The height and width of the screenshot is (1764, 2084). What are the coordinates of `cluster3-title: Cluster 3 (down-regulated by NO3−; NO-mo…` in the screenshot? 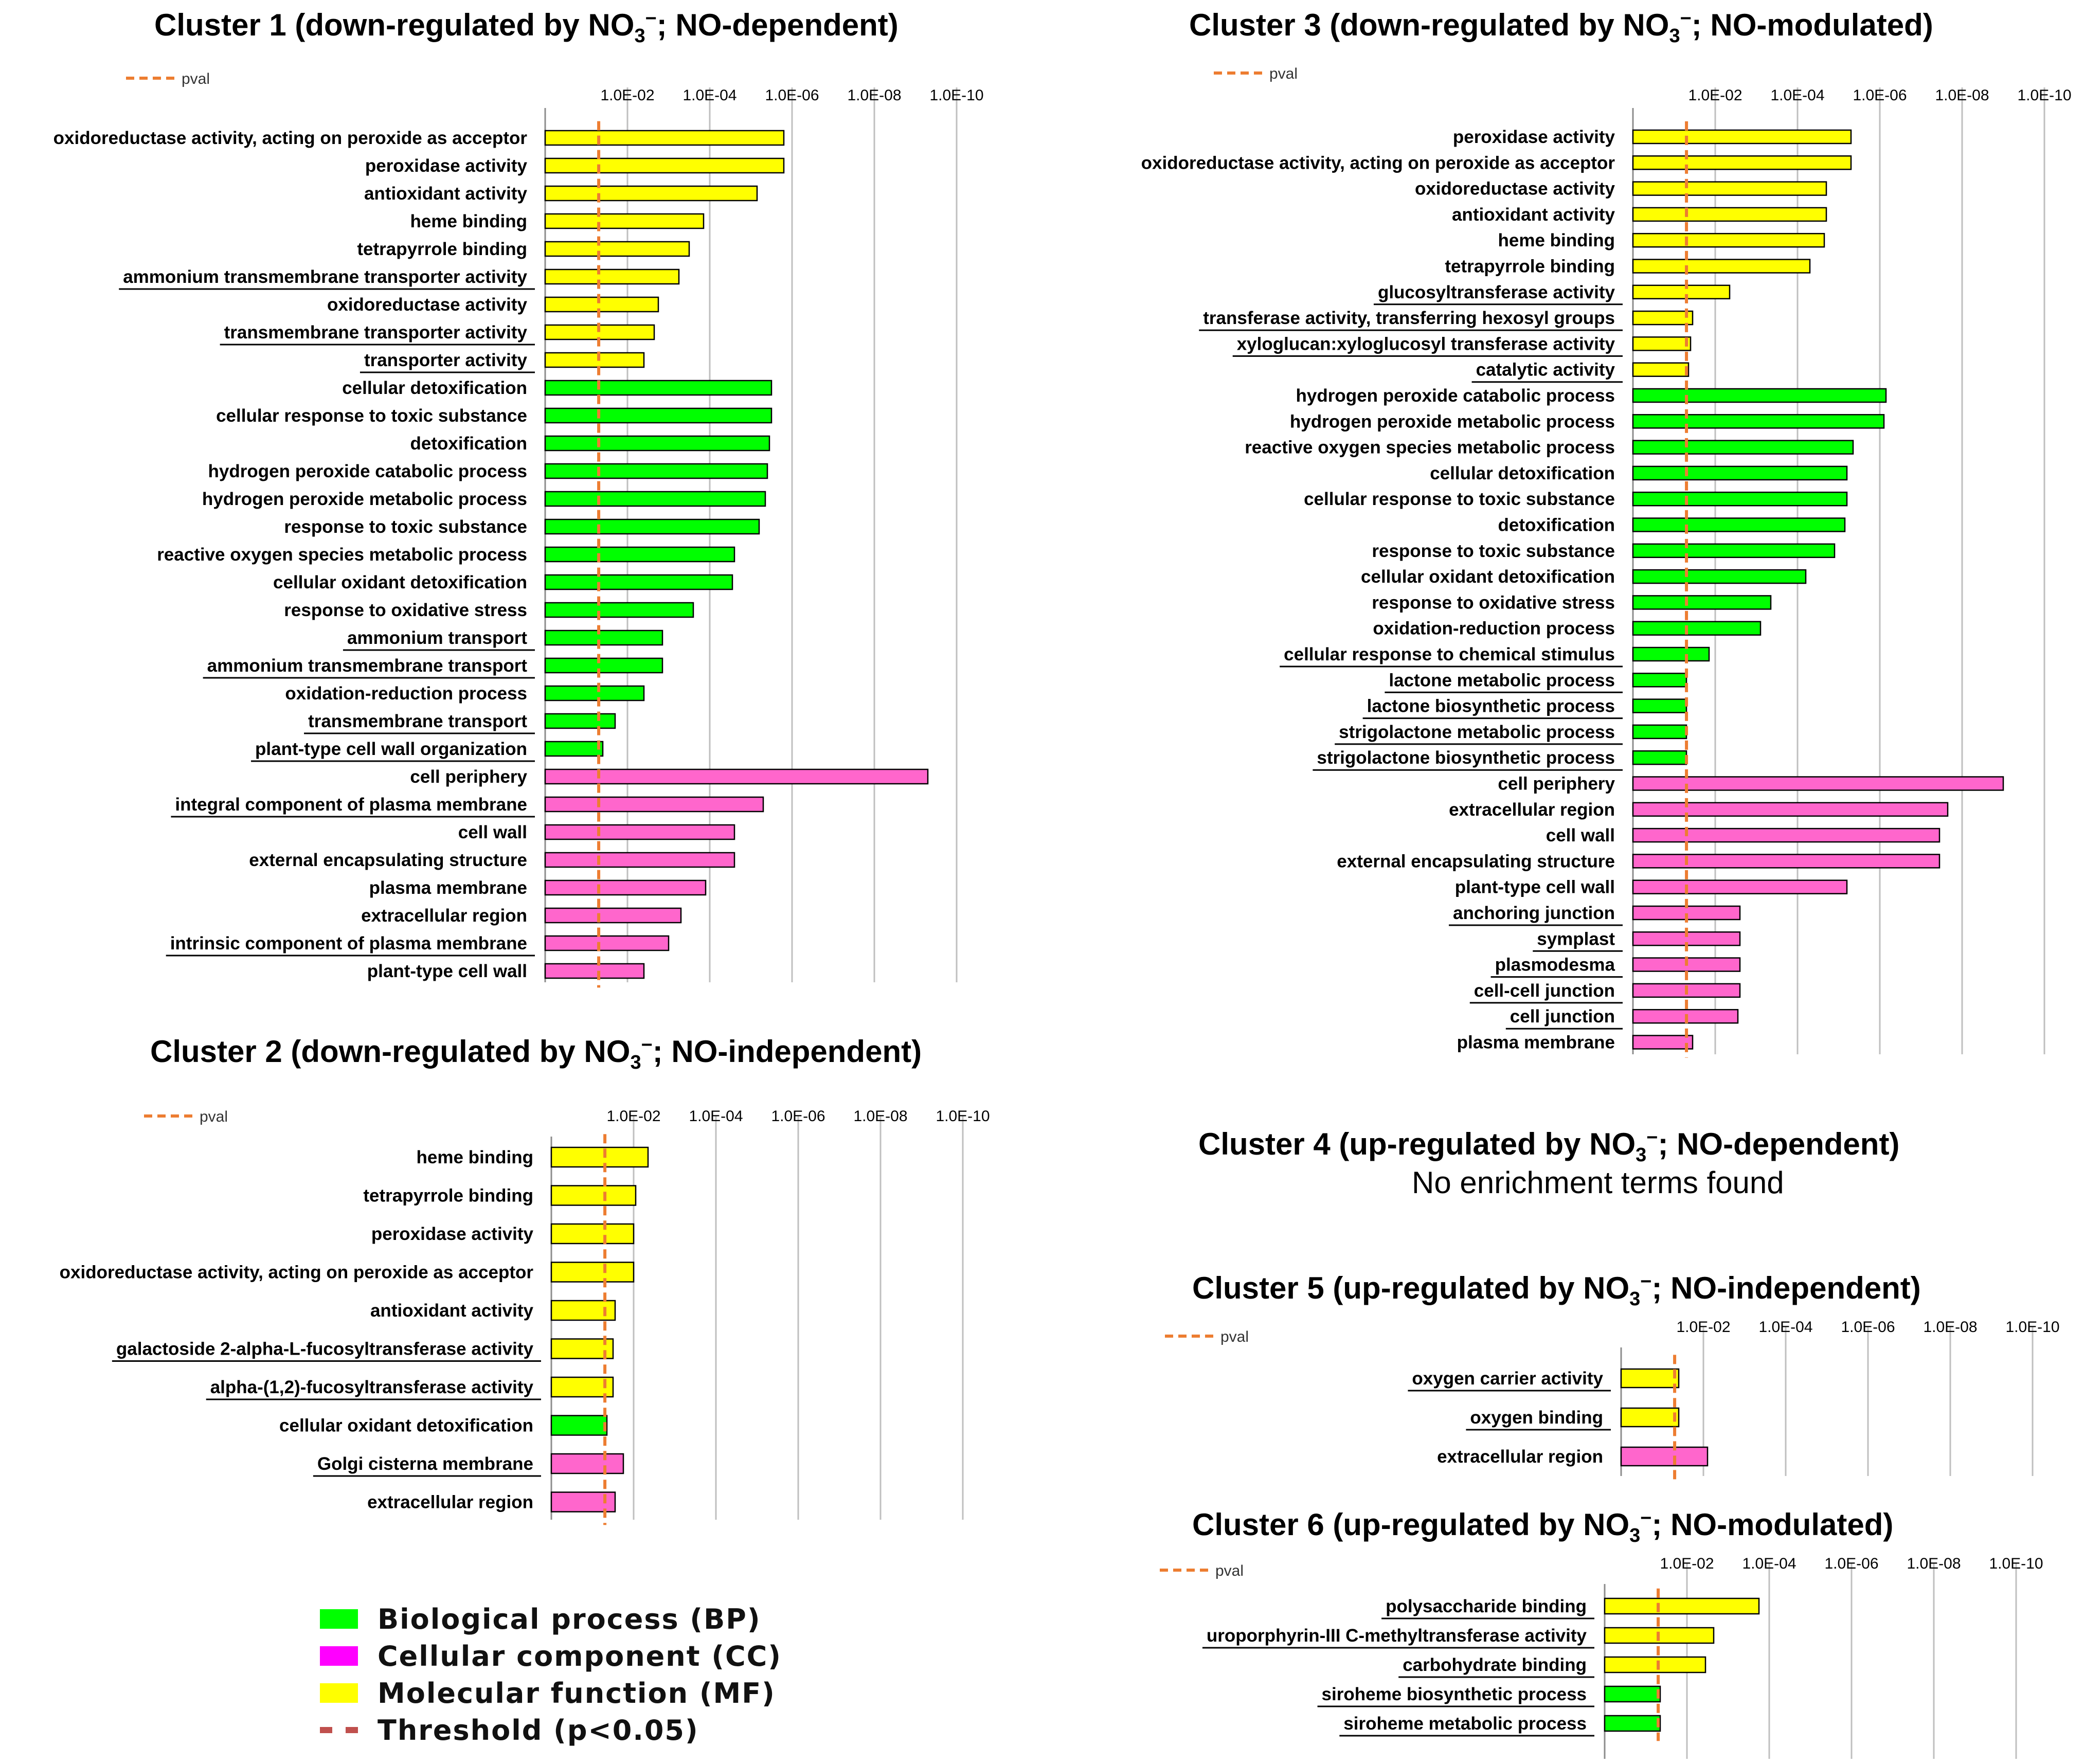 It's located at (1561, 27).